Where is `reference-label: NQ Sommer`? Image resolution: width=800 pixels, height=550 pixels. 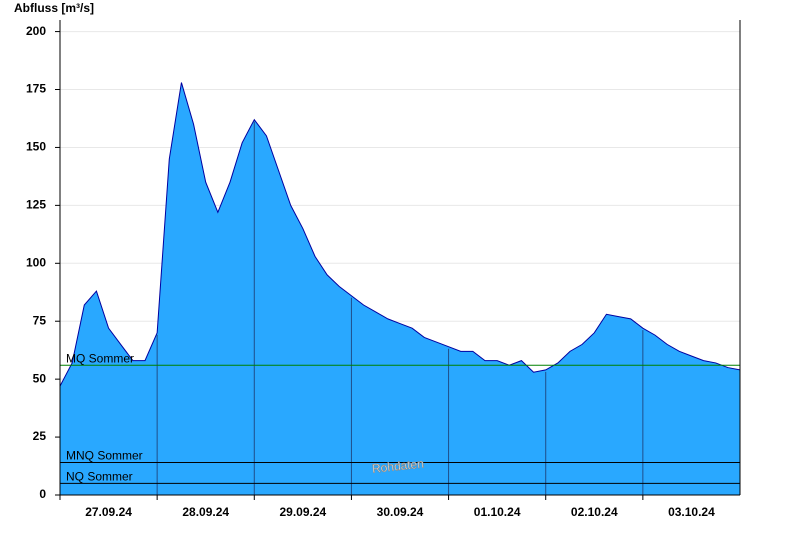
reference-label: NQ Sommer is located at coordinates (99, 477).